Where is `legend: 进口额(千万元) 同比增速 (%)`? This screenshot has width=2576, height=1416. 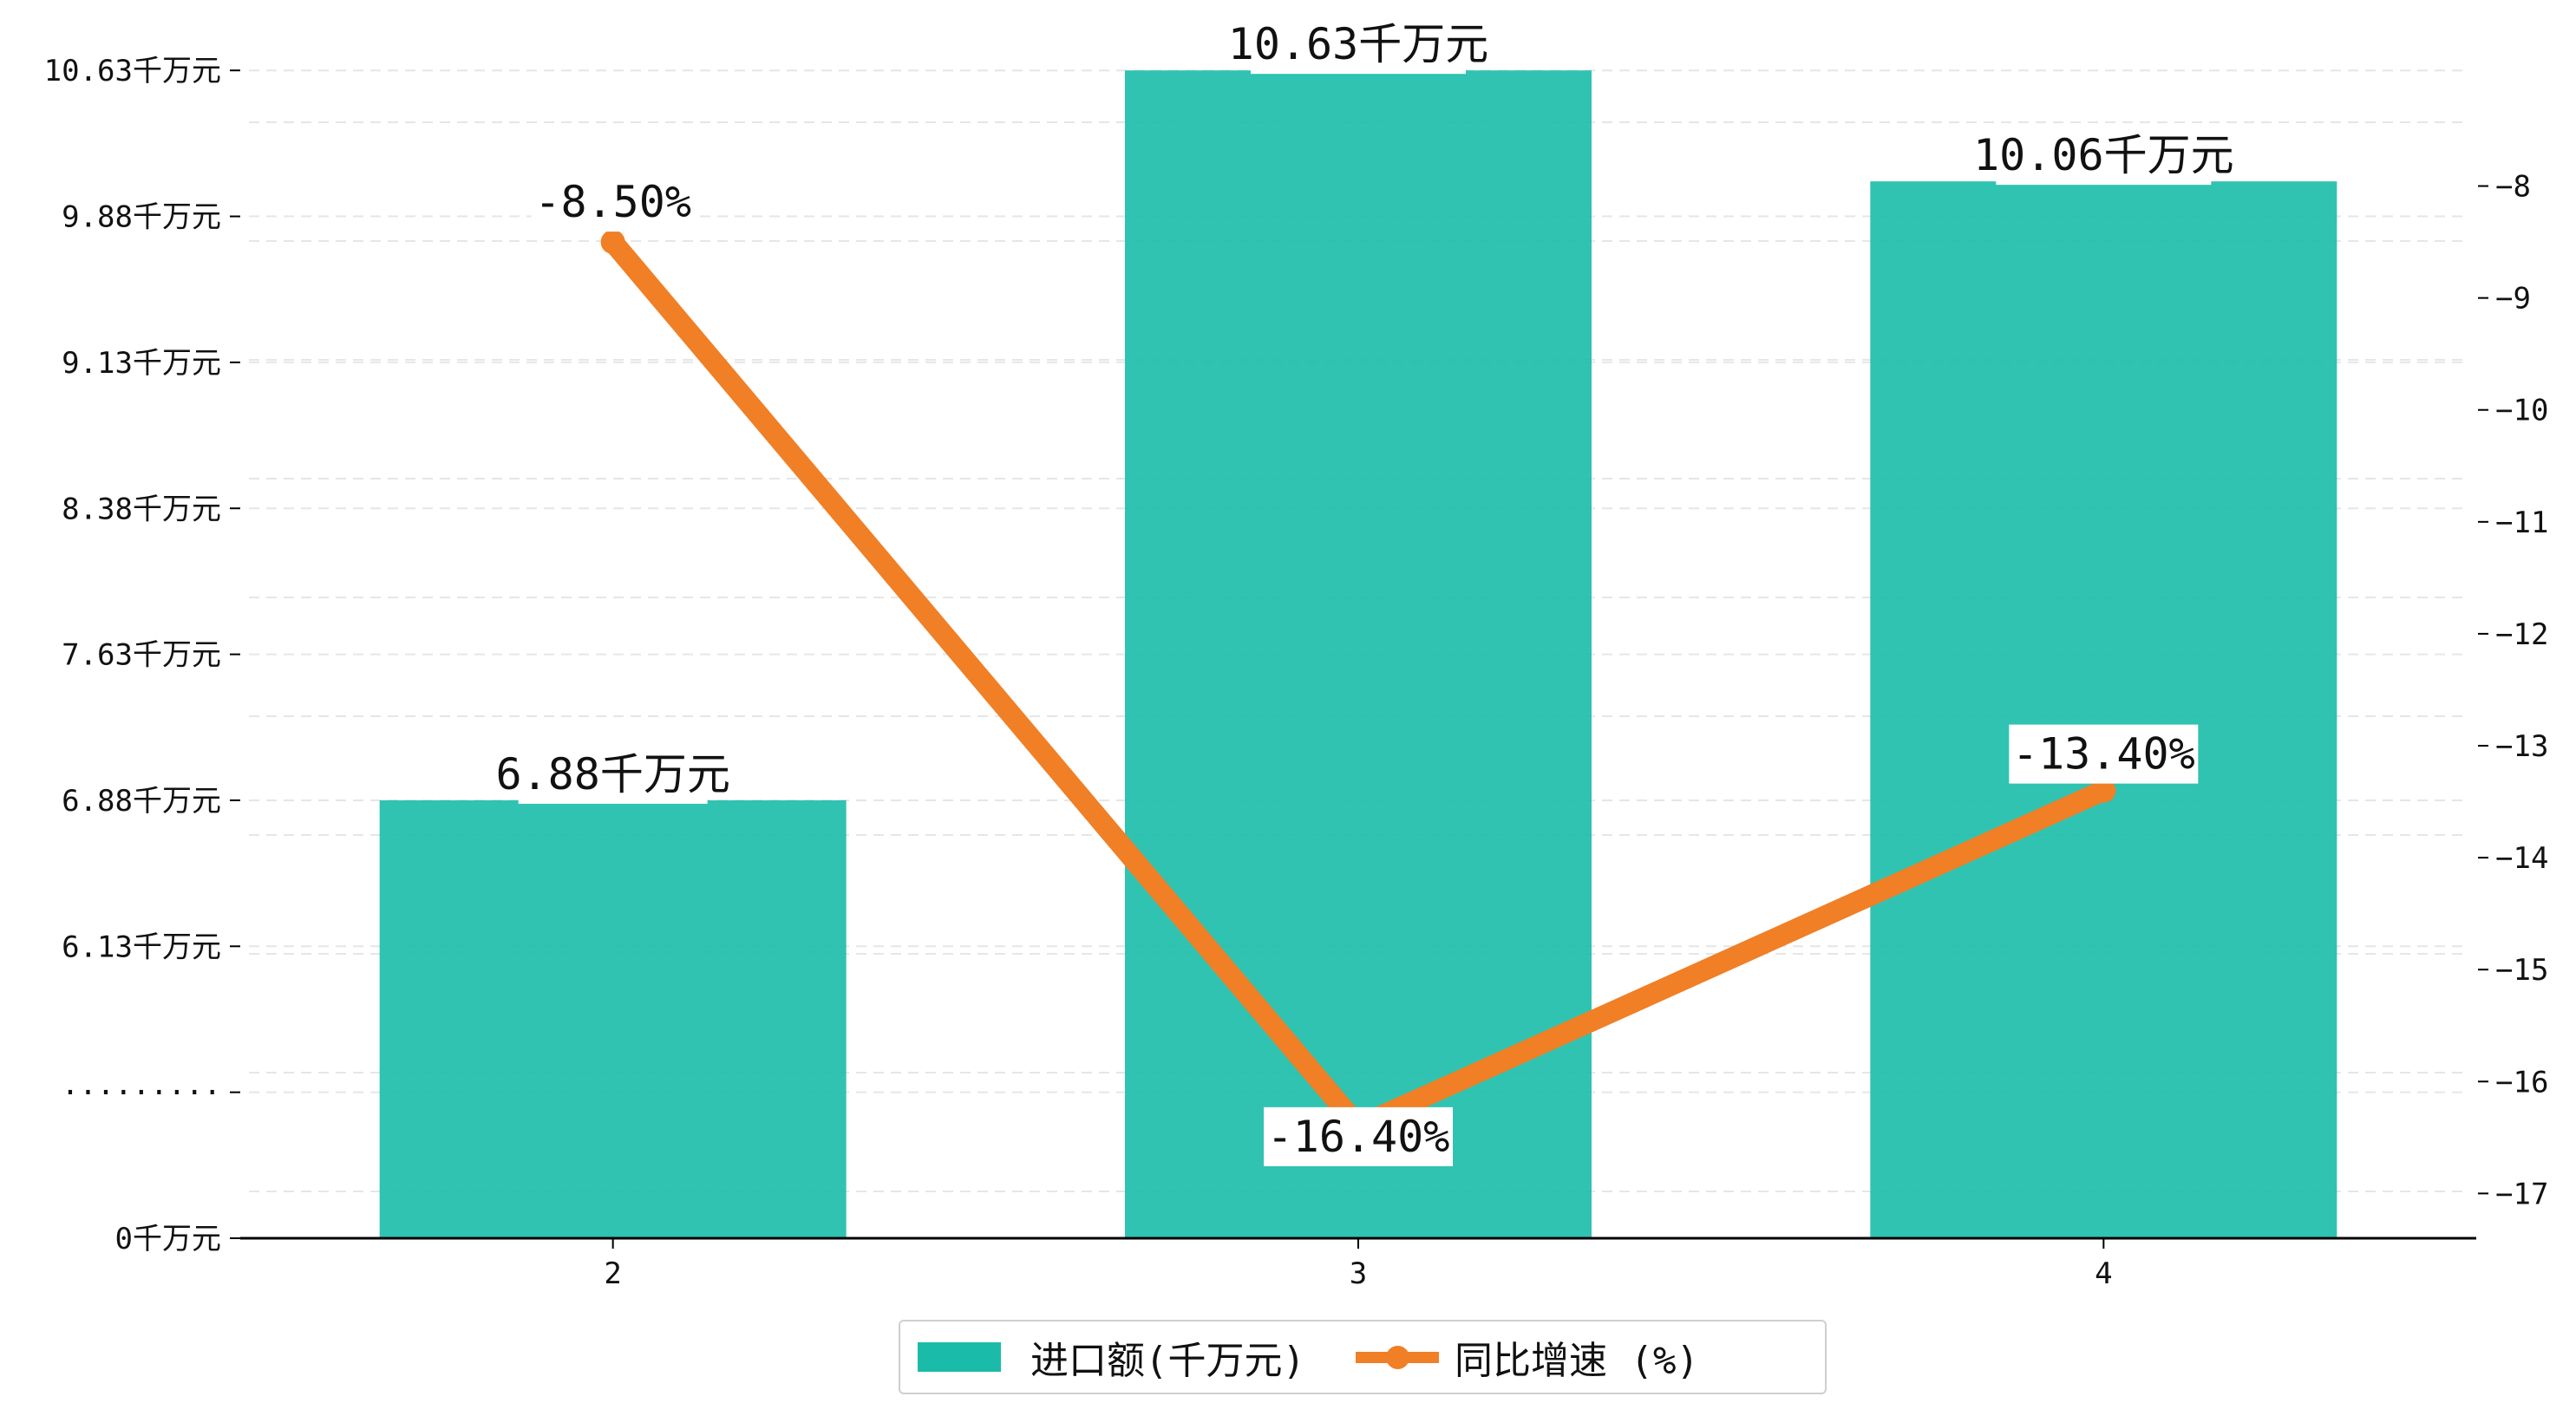 legend: 进口额(千万元) 同比增速 (%) is located at coordinates (1363, 1357).